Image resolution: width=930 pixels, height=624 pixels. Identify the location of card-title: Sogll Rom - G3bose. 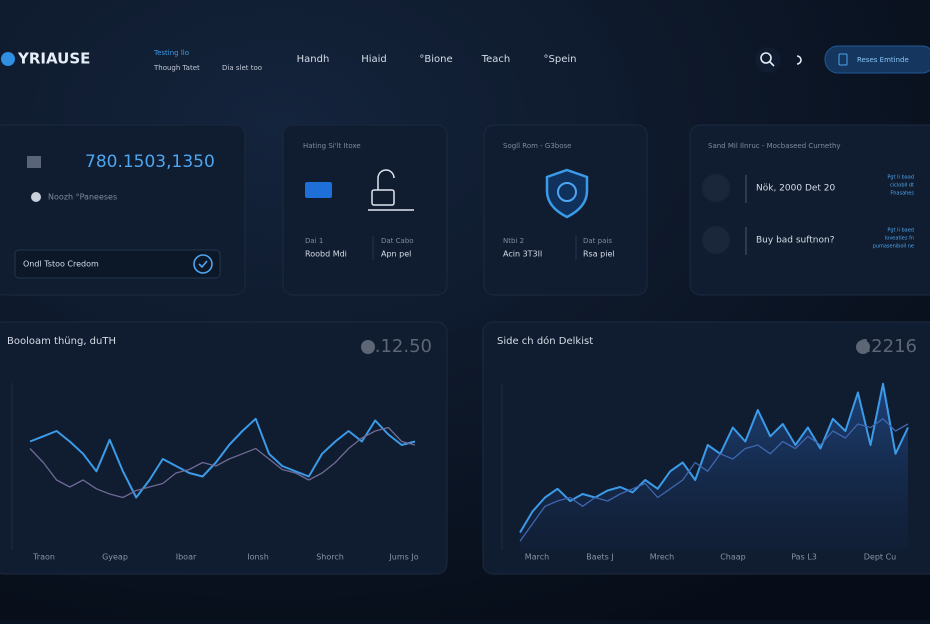
(537, 146).